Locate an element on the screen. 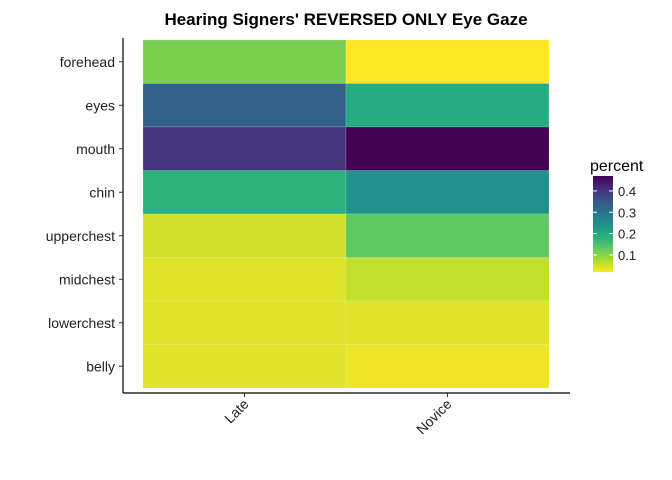 This screenshot has width=672, height=480. y-tick-label: upperchest is located at coordinates (80, 236).